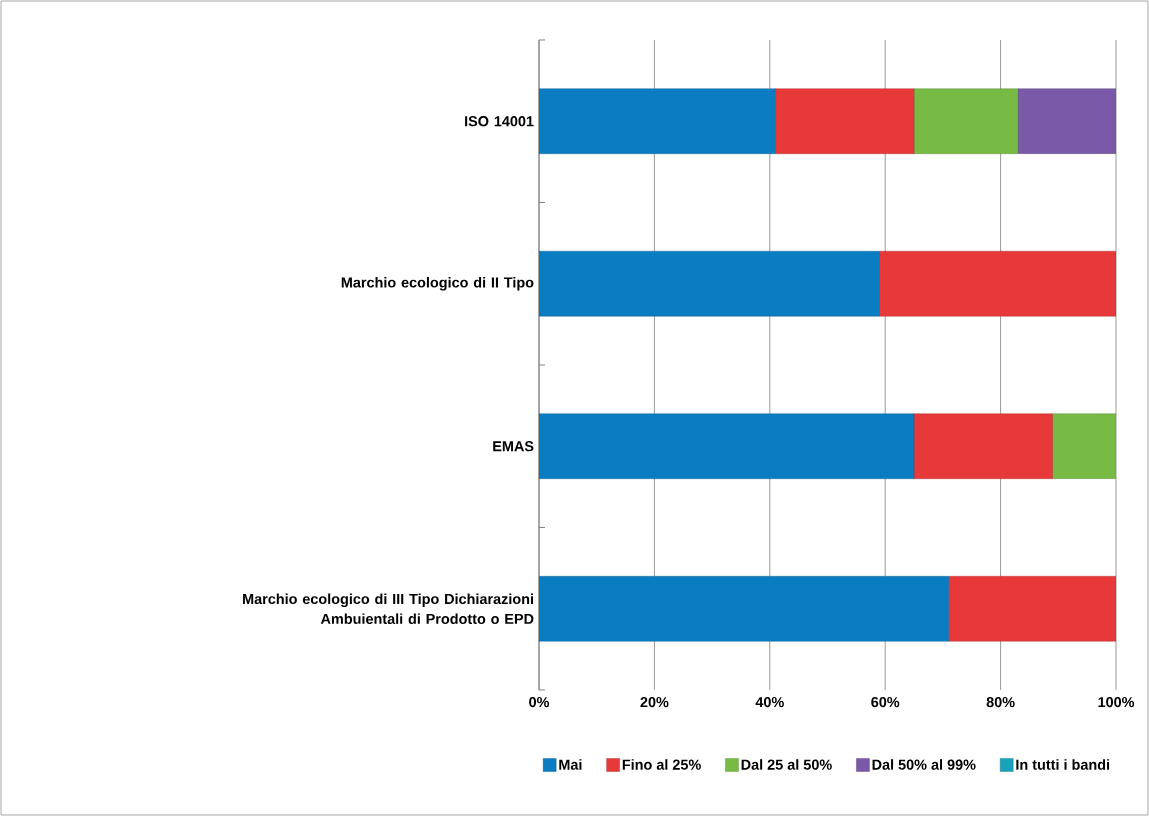  What do you see at coordinates (1000, 702) in the screenshot?
I see `x-tick-label: 80%` at bounding box center [1000, 702].